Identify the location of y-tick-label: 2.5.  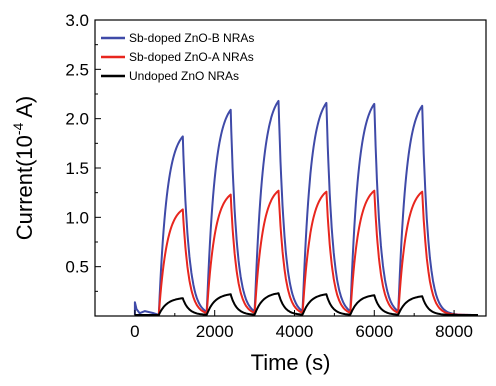
(77, 69).